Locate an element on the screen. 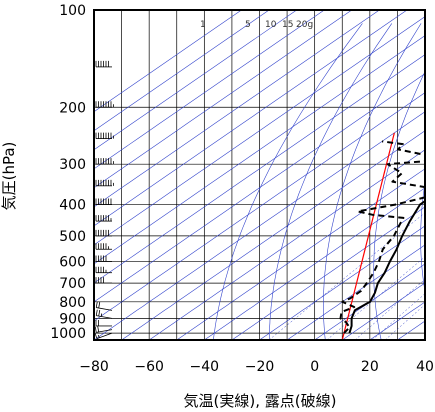  temperature-profile-line is located at coordinates (386, 266).